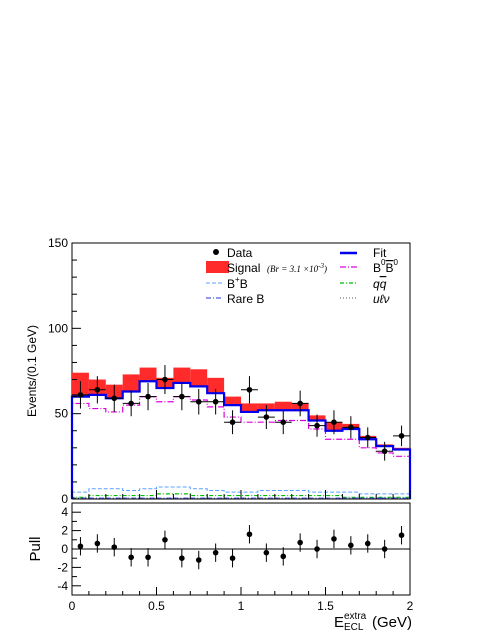  Describe the element at coordinates (64, 512) in the screenshot. I see `pull-y-tick-label: 4` at that location.